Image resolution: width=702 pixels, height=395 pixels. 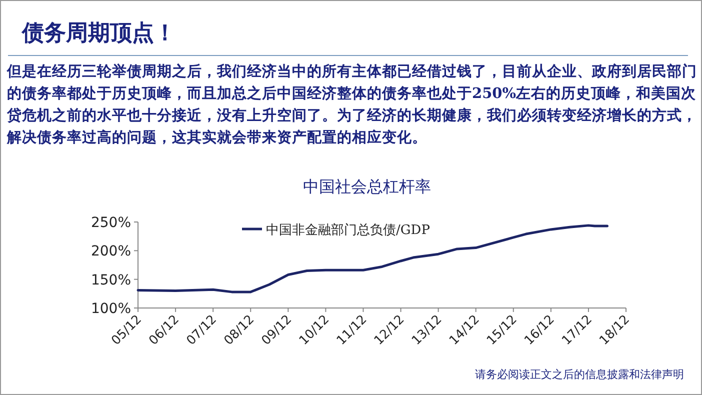 I want to click on y-tick-label: 150%, so click(x=110, y=280).